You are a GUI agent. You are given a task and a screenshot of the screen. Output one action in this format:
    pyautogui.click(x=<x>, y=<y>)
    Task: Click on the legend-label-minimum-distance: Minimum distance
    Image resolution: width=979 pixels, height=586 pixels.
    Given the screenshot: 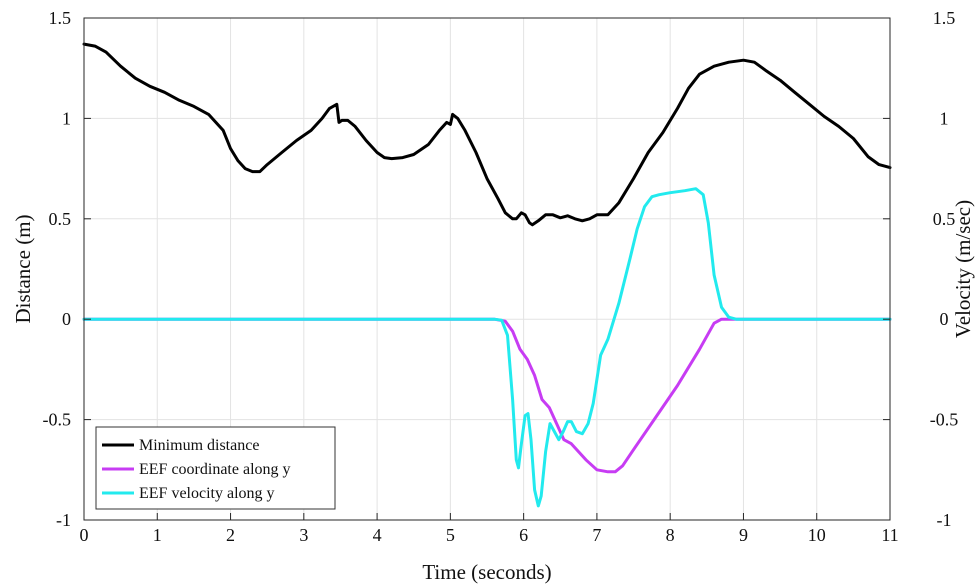 What is the action you would take?
    pyautogui.click(x=199, y=445)
    